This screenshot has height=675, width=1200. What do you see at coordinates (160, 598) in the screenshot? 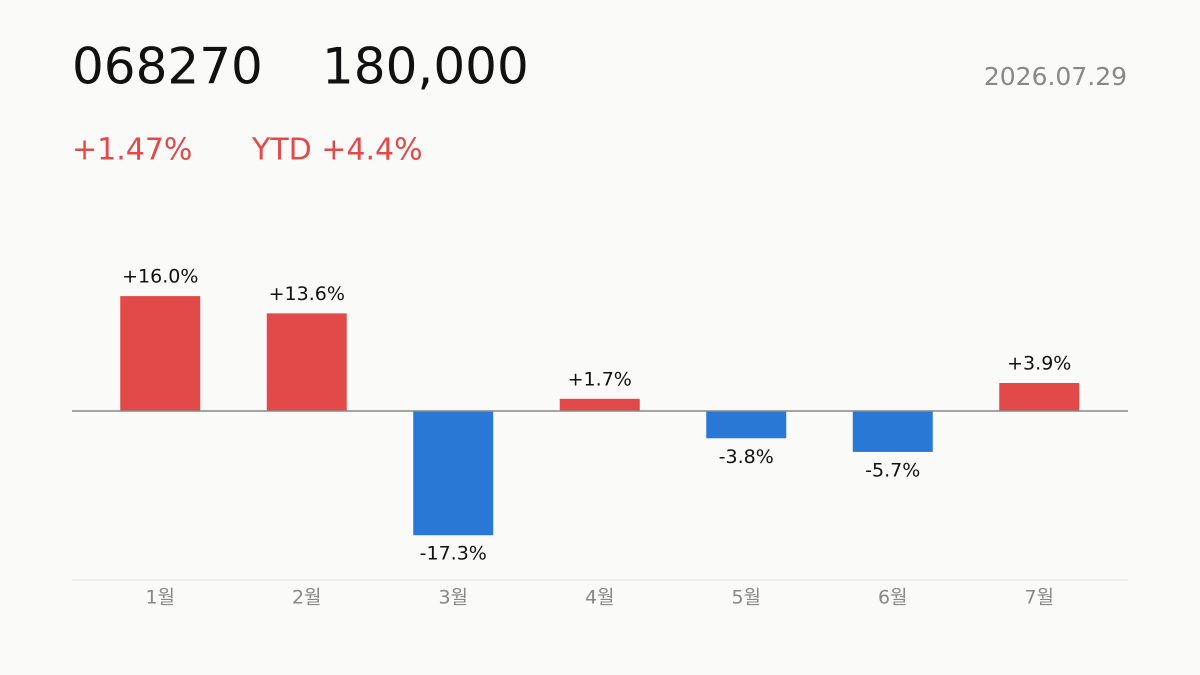
I see `x-tick-label: 1월` at bounding box center [160, 598].